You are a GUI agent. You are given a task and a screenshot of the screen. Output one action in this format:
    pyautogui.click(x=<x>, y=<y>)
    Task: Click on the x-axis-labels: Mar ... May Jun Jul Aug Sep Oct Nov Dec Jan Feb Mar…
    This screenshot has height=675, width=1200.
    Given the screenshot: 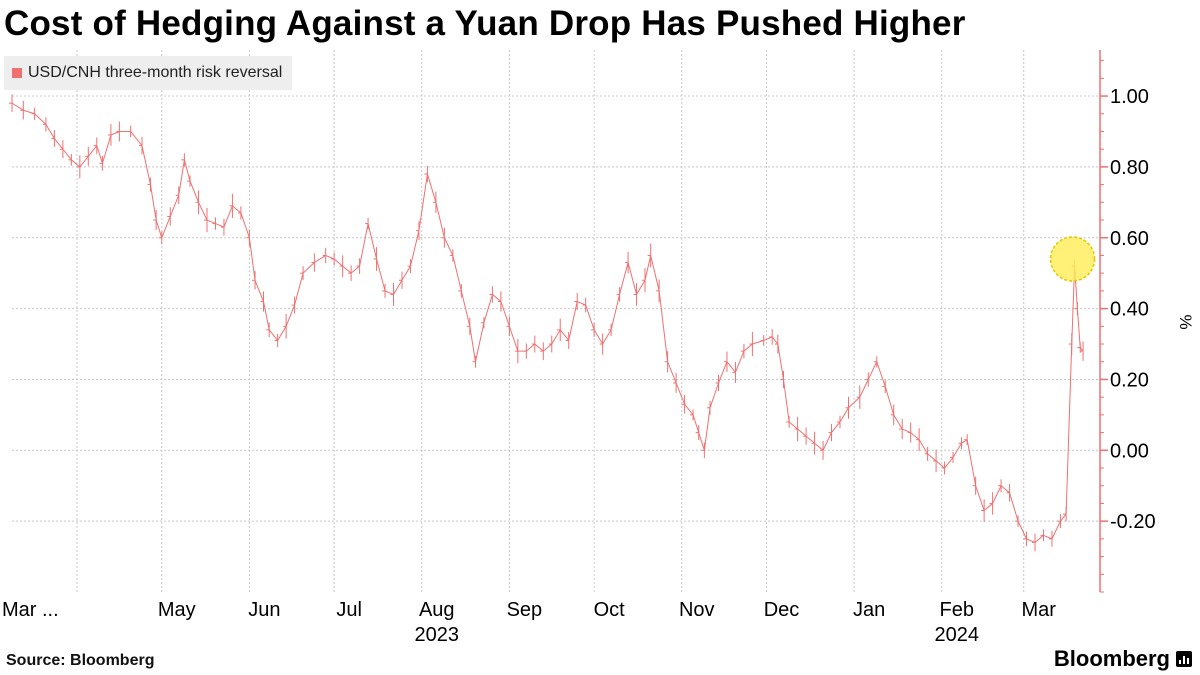 What is the action you would take?
    pyautogui.click(x=529, y=622)
    